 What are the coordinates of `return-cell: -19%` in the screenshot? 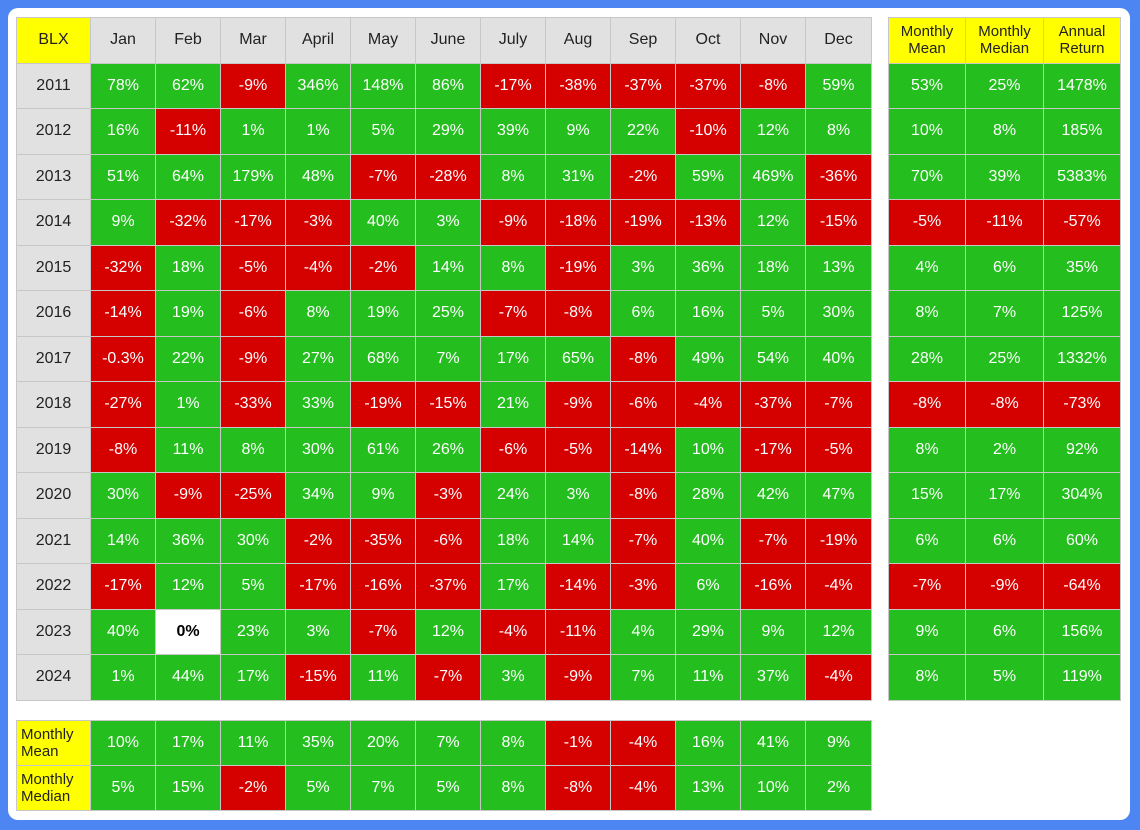 It's located at (578, 267).